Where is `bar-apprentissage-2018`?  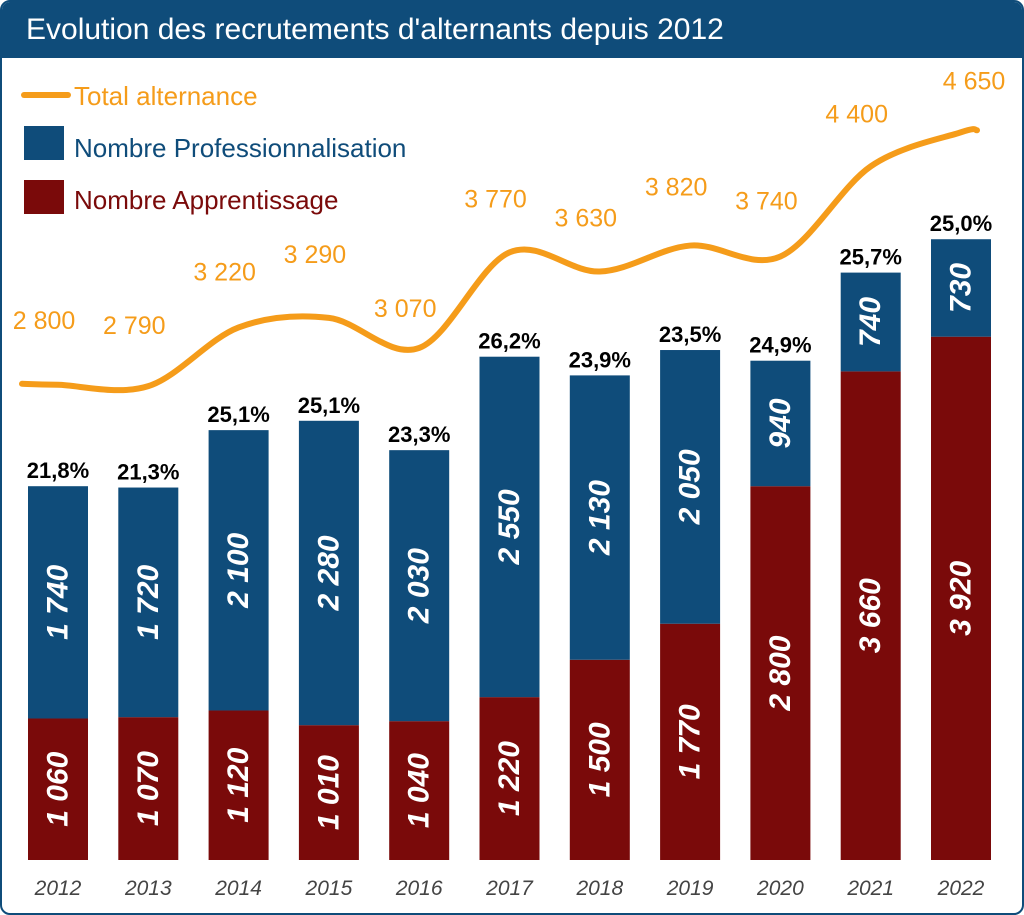 bar-apprentissage-2018 is located at coordinates (599, 759).